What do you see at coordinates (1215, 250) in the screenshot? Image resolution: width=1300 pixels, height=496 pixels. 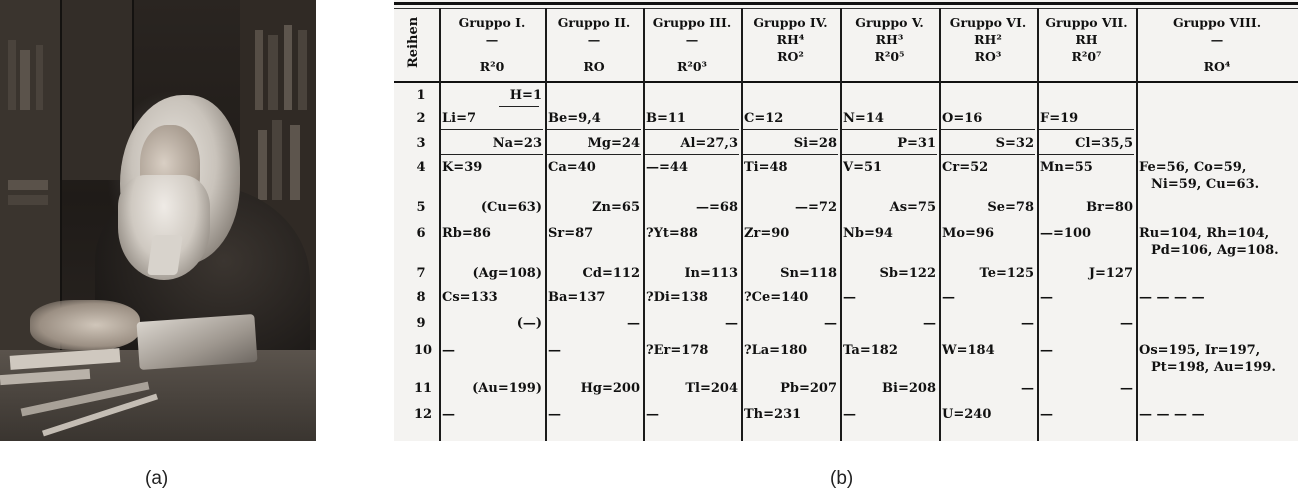 I see `element-cell: Pd=106, Ag=108.` at bounding box center [1215, 250].